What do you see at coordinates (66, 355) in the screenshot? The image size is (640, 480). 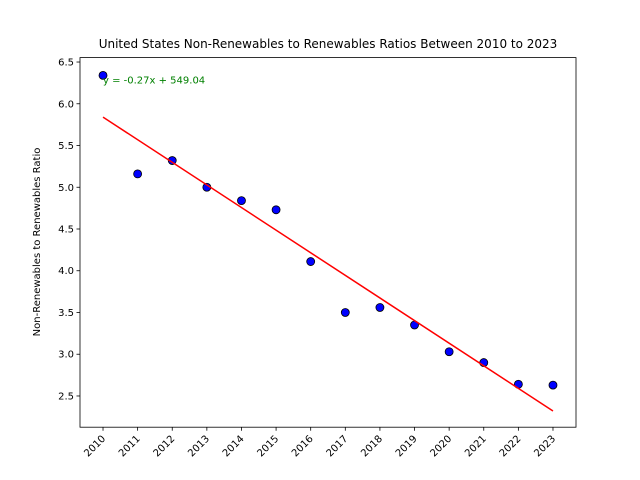 I see `y-tick-label: 3.0` at bounding box center [66, 355].